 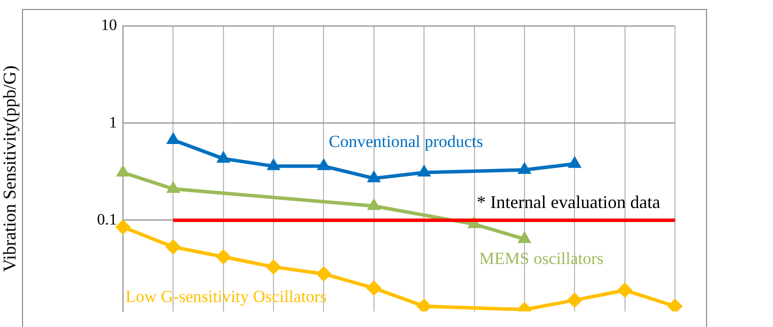 I want to click on series-label: Conventional products, so click(x=406, y=142).